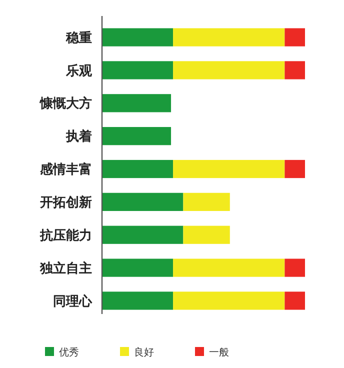 The width and height of the screenshot is (344, 368). Describe the element at coordinates (65, 104) in the screenshot. I see `y-tick-label: 慷慨大方` at that location.